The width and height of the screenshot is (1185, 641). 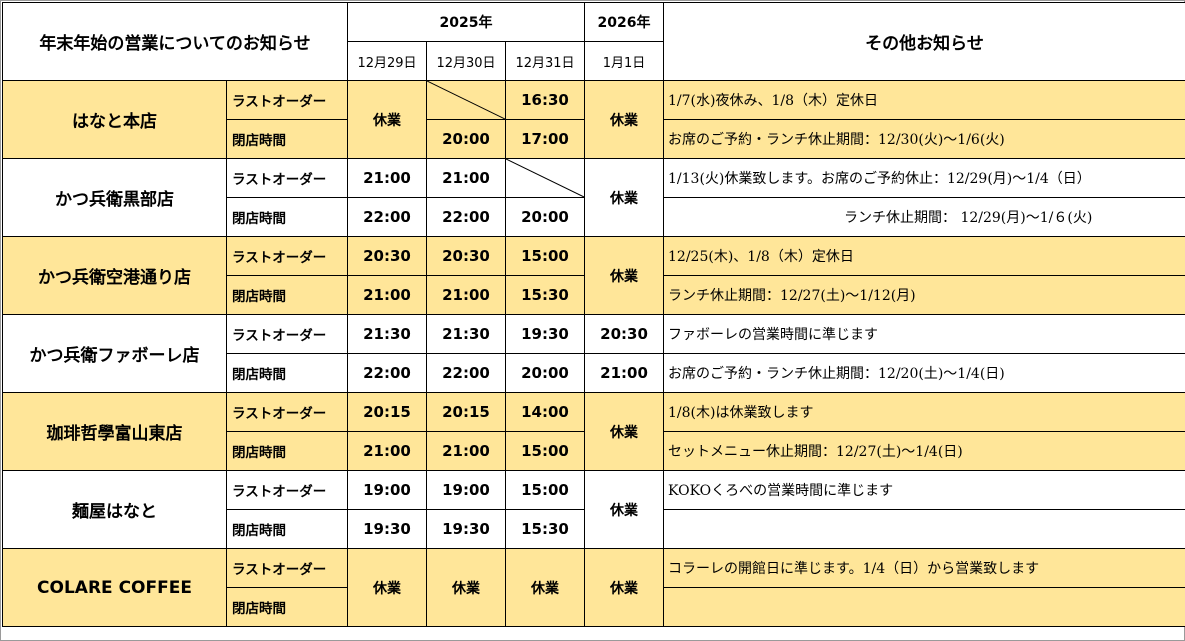 I want to click on header-row-years: 年末年始の営業についてのお知らせ 2025年 2026年 その他お知らせ, so click(x=593, y=41).